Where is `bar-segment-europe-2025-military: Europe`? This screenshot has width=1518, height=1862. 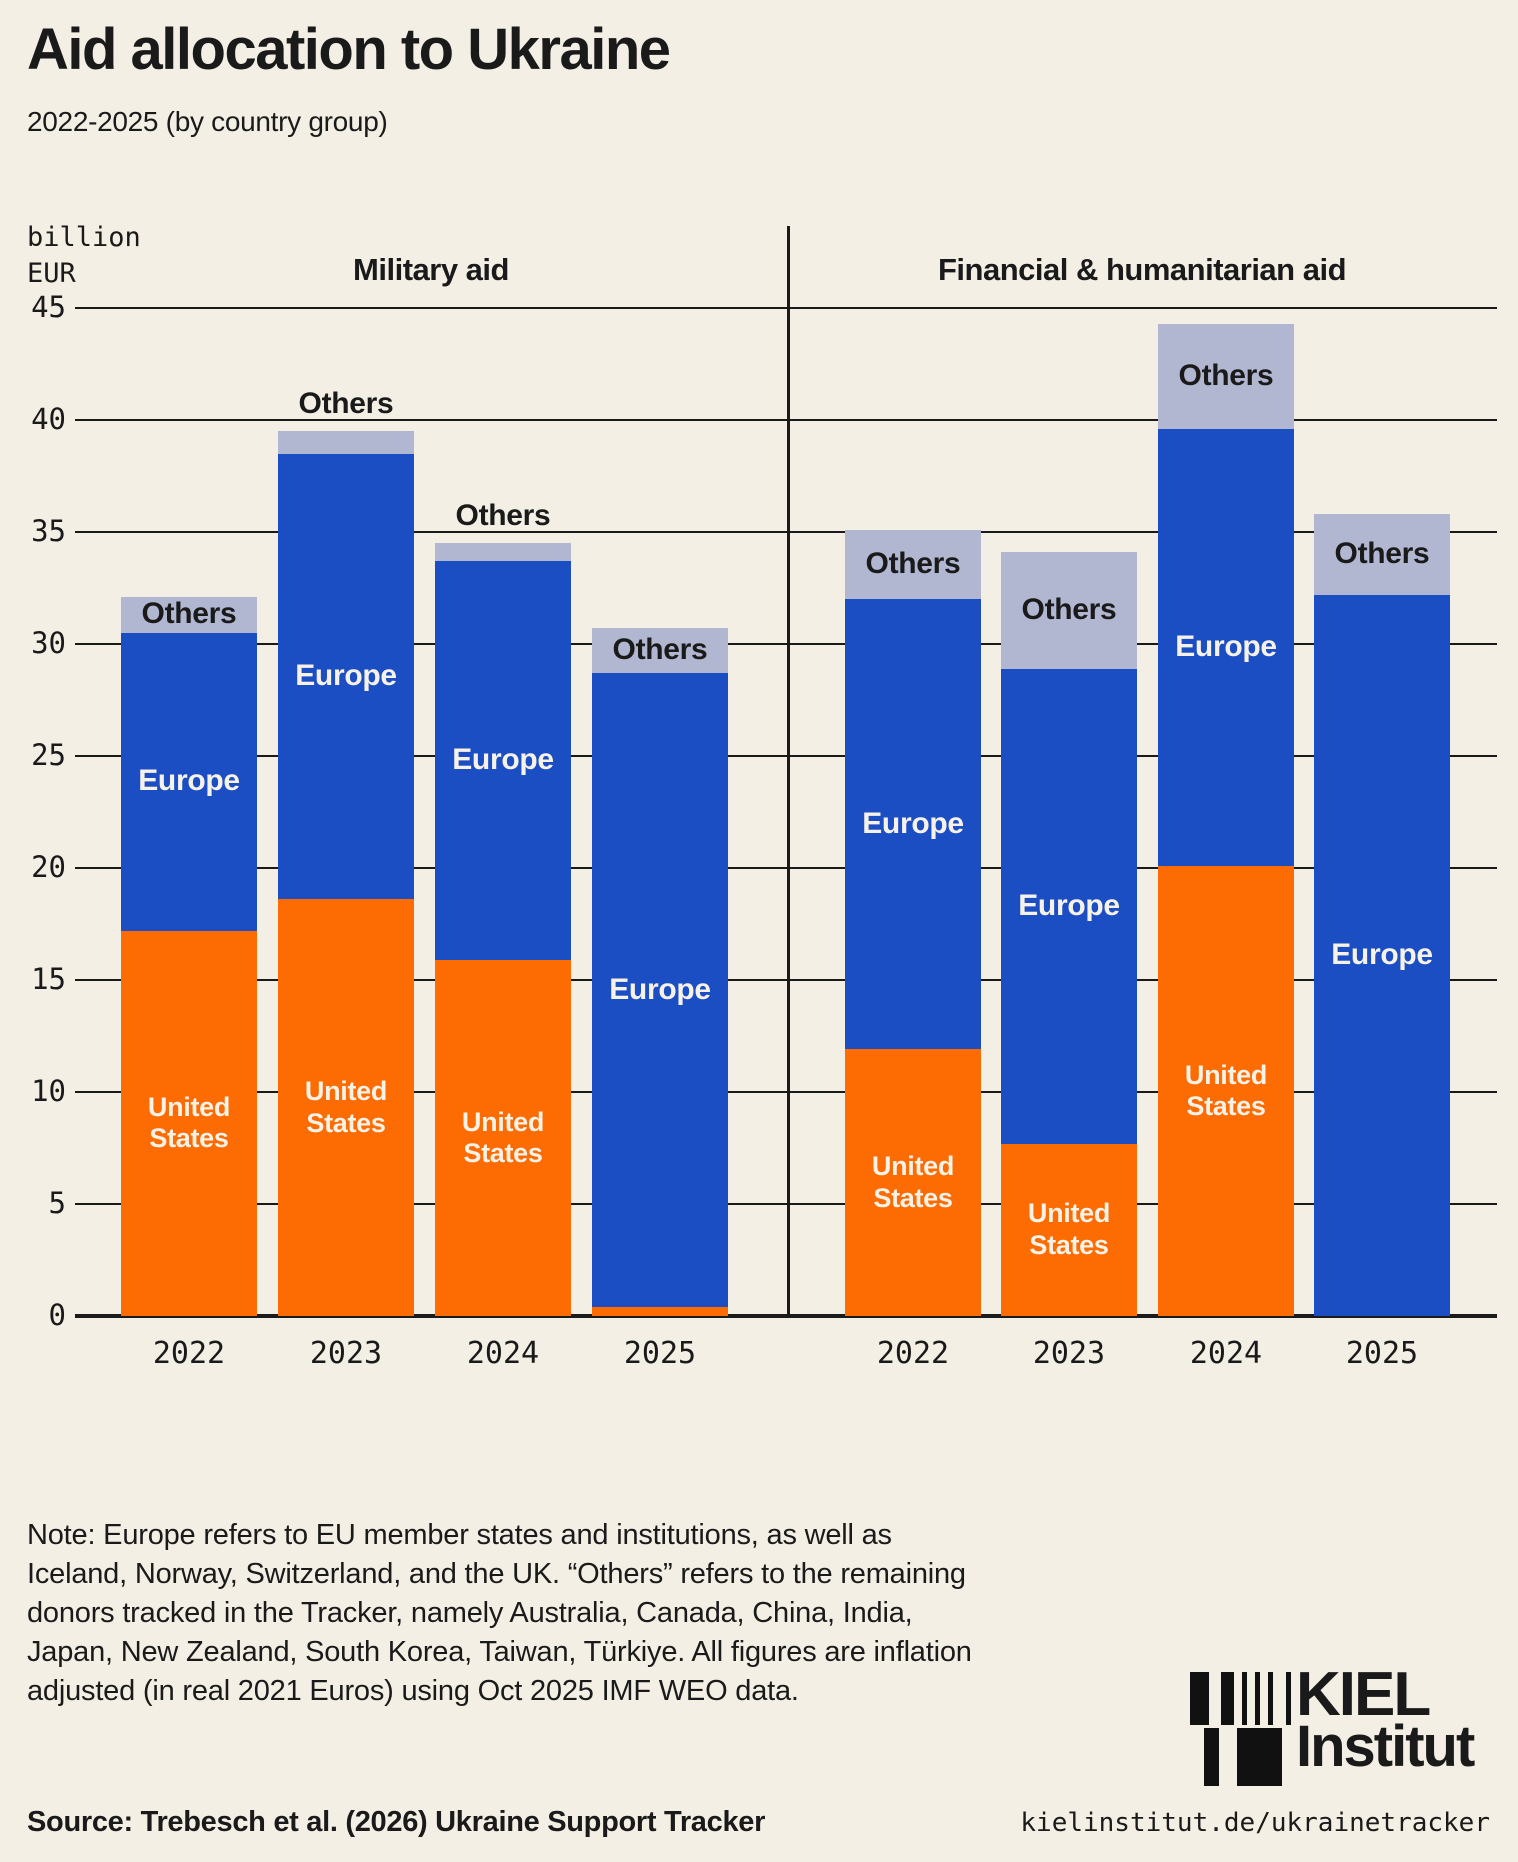 bar-segment-europe-2025-military: Europe is located at coordinates (660, 990).